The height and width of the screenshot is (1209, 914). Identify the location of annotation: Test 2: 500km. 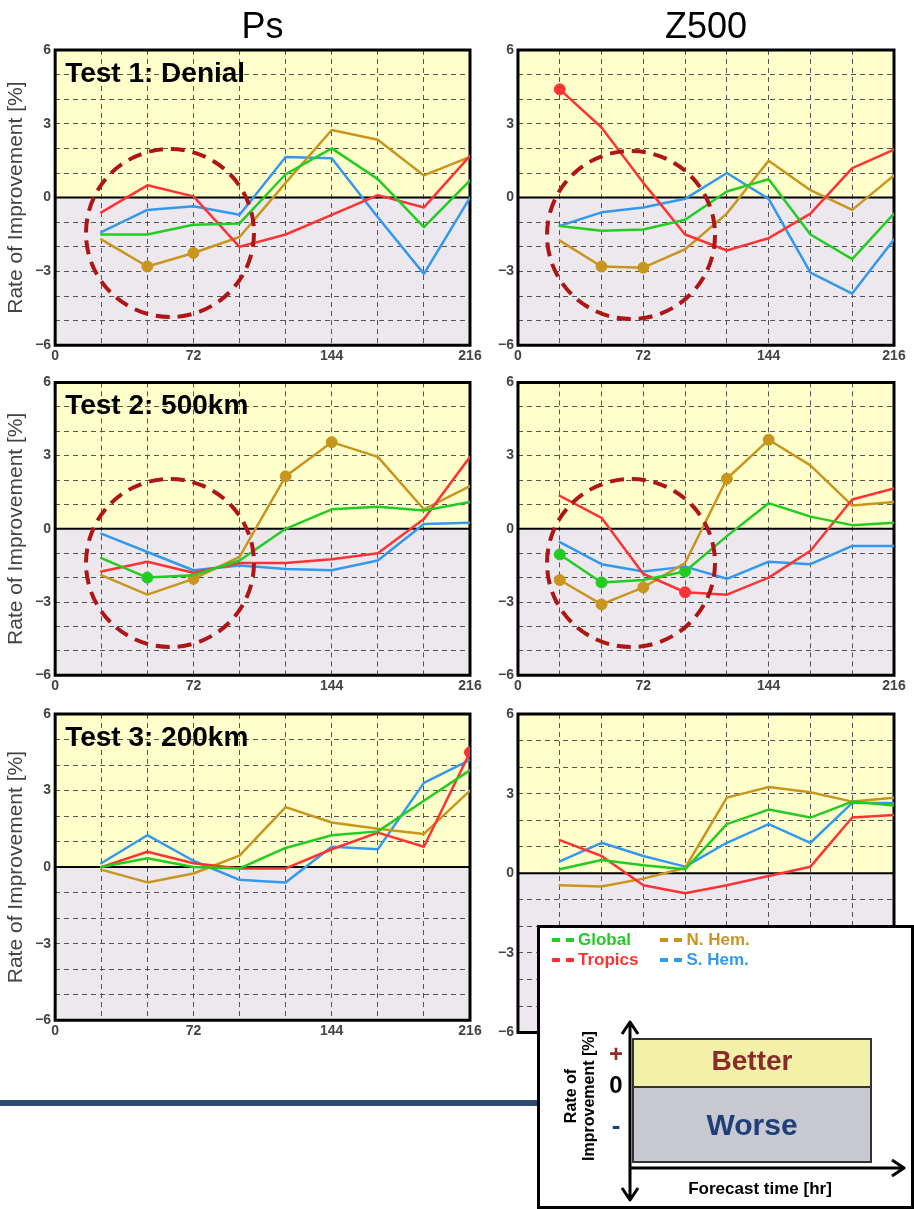
(157, 405).